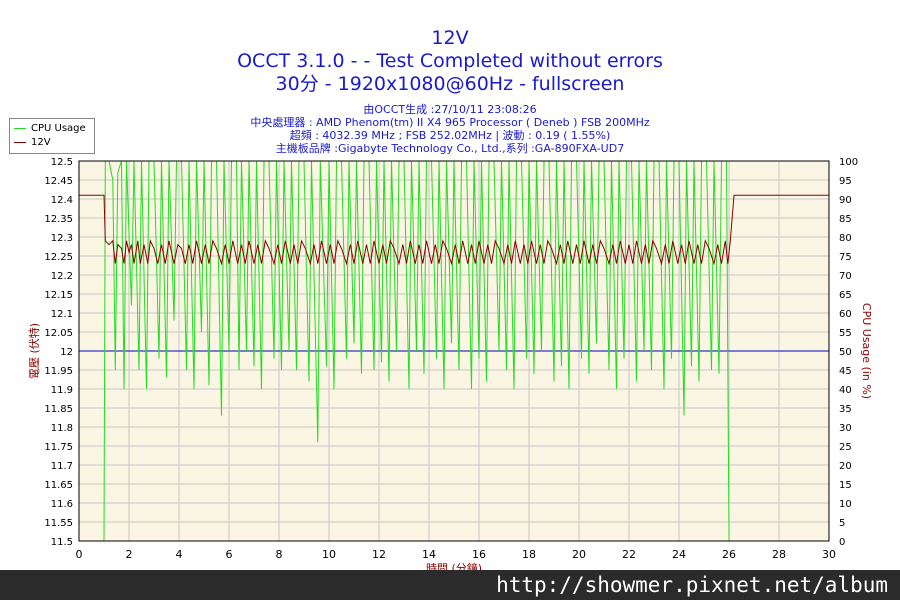 The image size is (900, 600). I want to click on y-right-tick-label: 55, so click(845, 333).